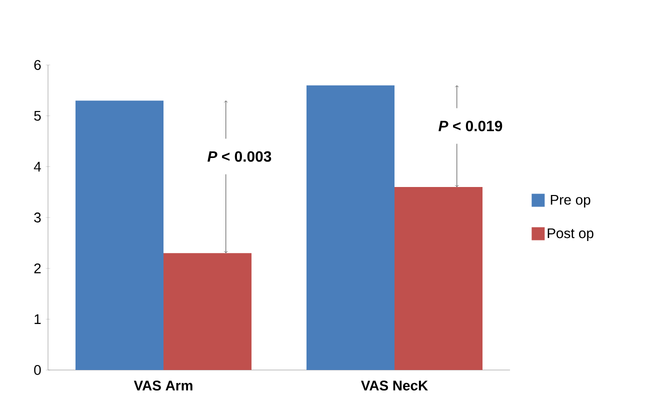 The image size is (650, 413). I want to click on y-tick-label: 6, so click(37, 65).